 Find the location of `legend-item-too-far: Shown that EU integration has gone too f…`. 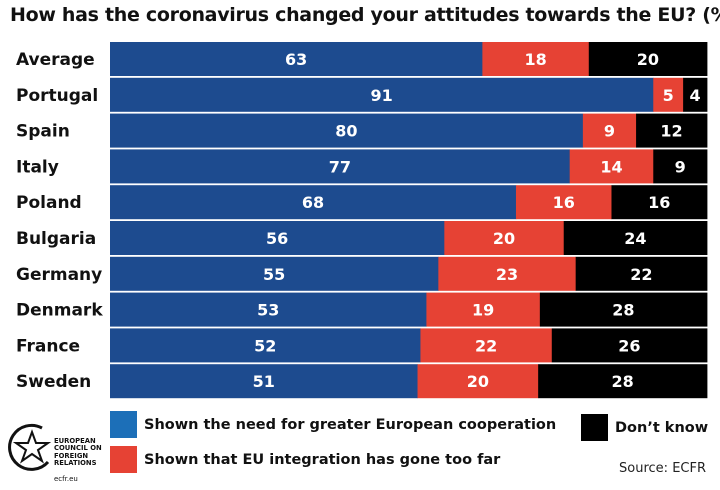

legend-item-too-far: Shown that EU integration has gone too f… is located at coordinates (305, 459).